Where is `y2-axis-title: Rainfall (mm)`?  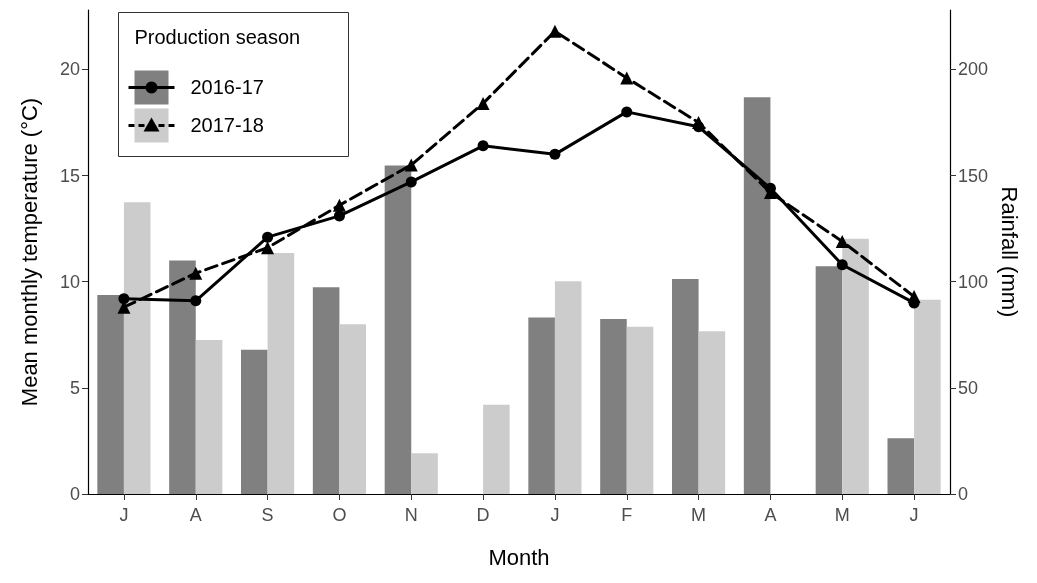 y2-axis-title: Rainfall (mm) is located at coordinates (1010, 252).